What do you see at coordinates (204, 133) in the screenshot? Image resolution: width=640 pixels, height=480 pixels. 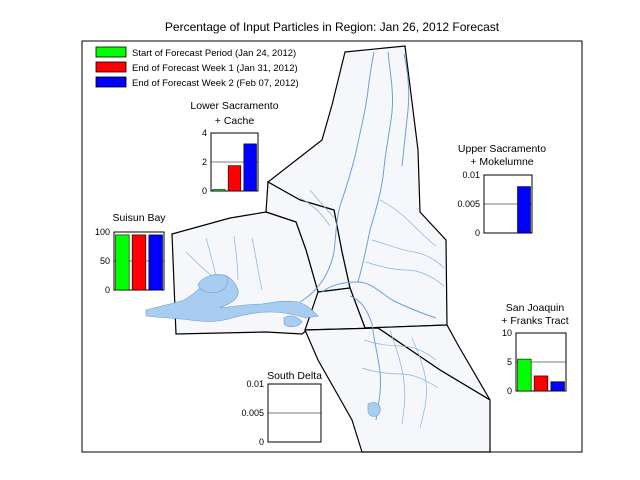 I see `inset-tick-label-lower-sacramento-2: 4` at bounding box center [204, 133].